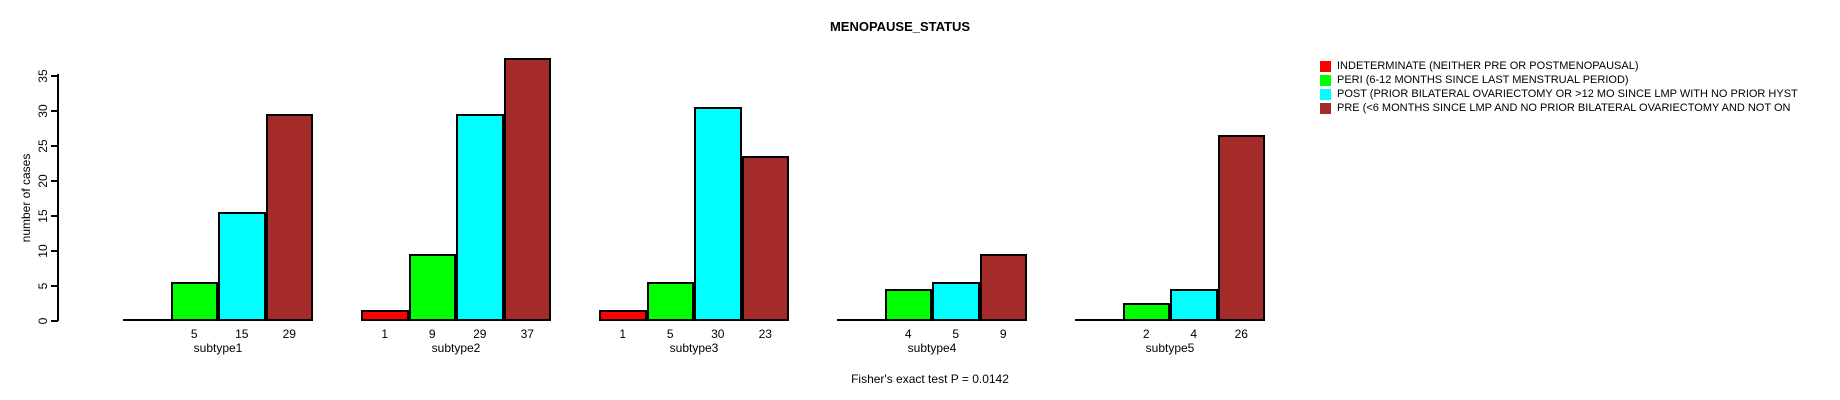  I want to click on chart-title: MENOPAUSE_STATUS, so click(900, 26).